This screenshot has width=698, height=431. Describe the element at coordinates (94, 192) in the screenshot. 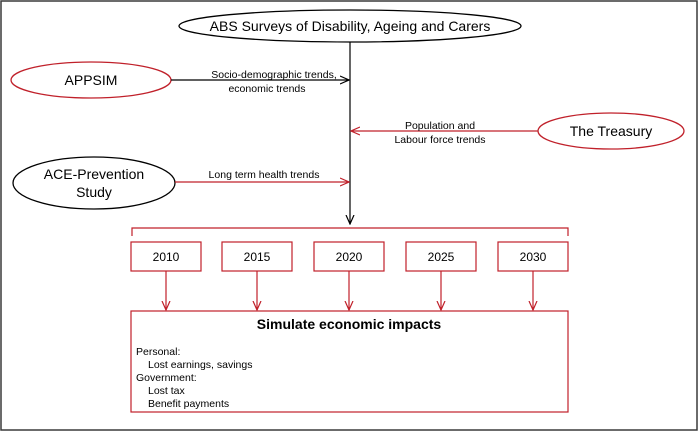

I see `ace-label-line2: Study` at that location.